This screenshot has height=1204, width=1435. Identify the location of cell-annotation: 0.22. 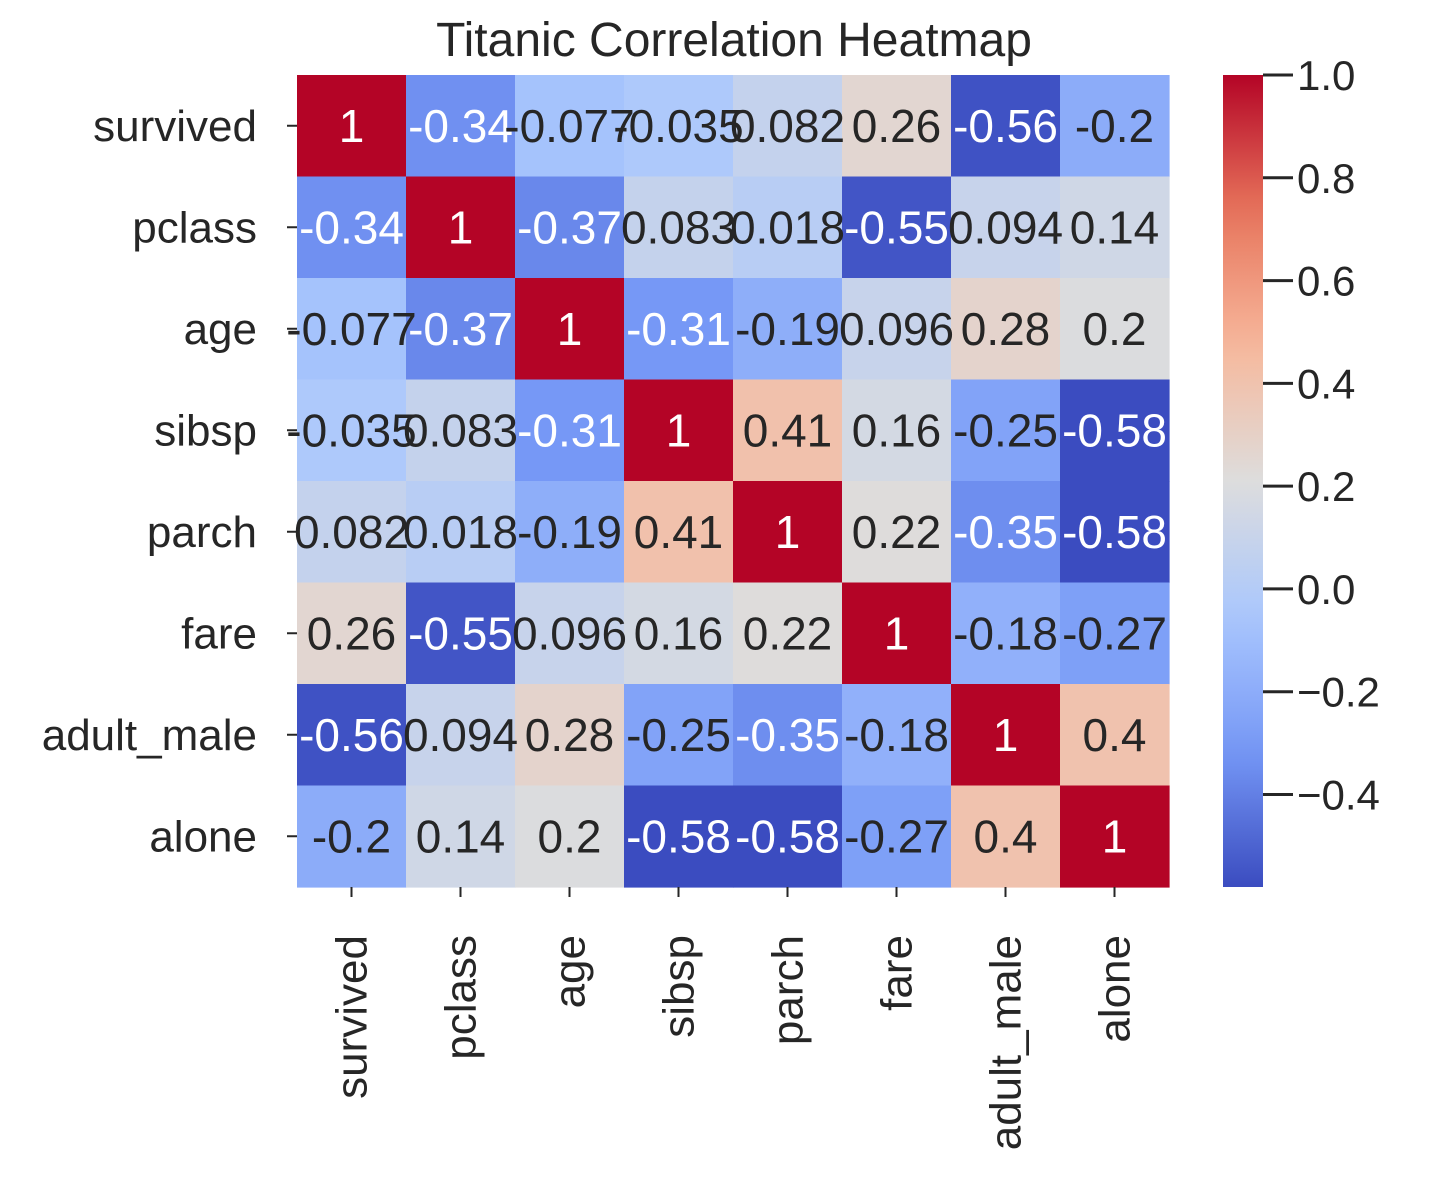
(897, 532).